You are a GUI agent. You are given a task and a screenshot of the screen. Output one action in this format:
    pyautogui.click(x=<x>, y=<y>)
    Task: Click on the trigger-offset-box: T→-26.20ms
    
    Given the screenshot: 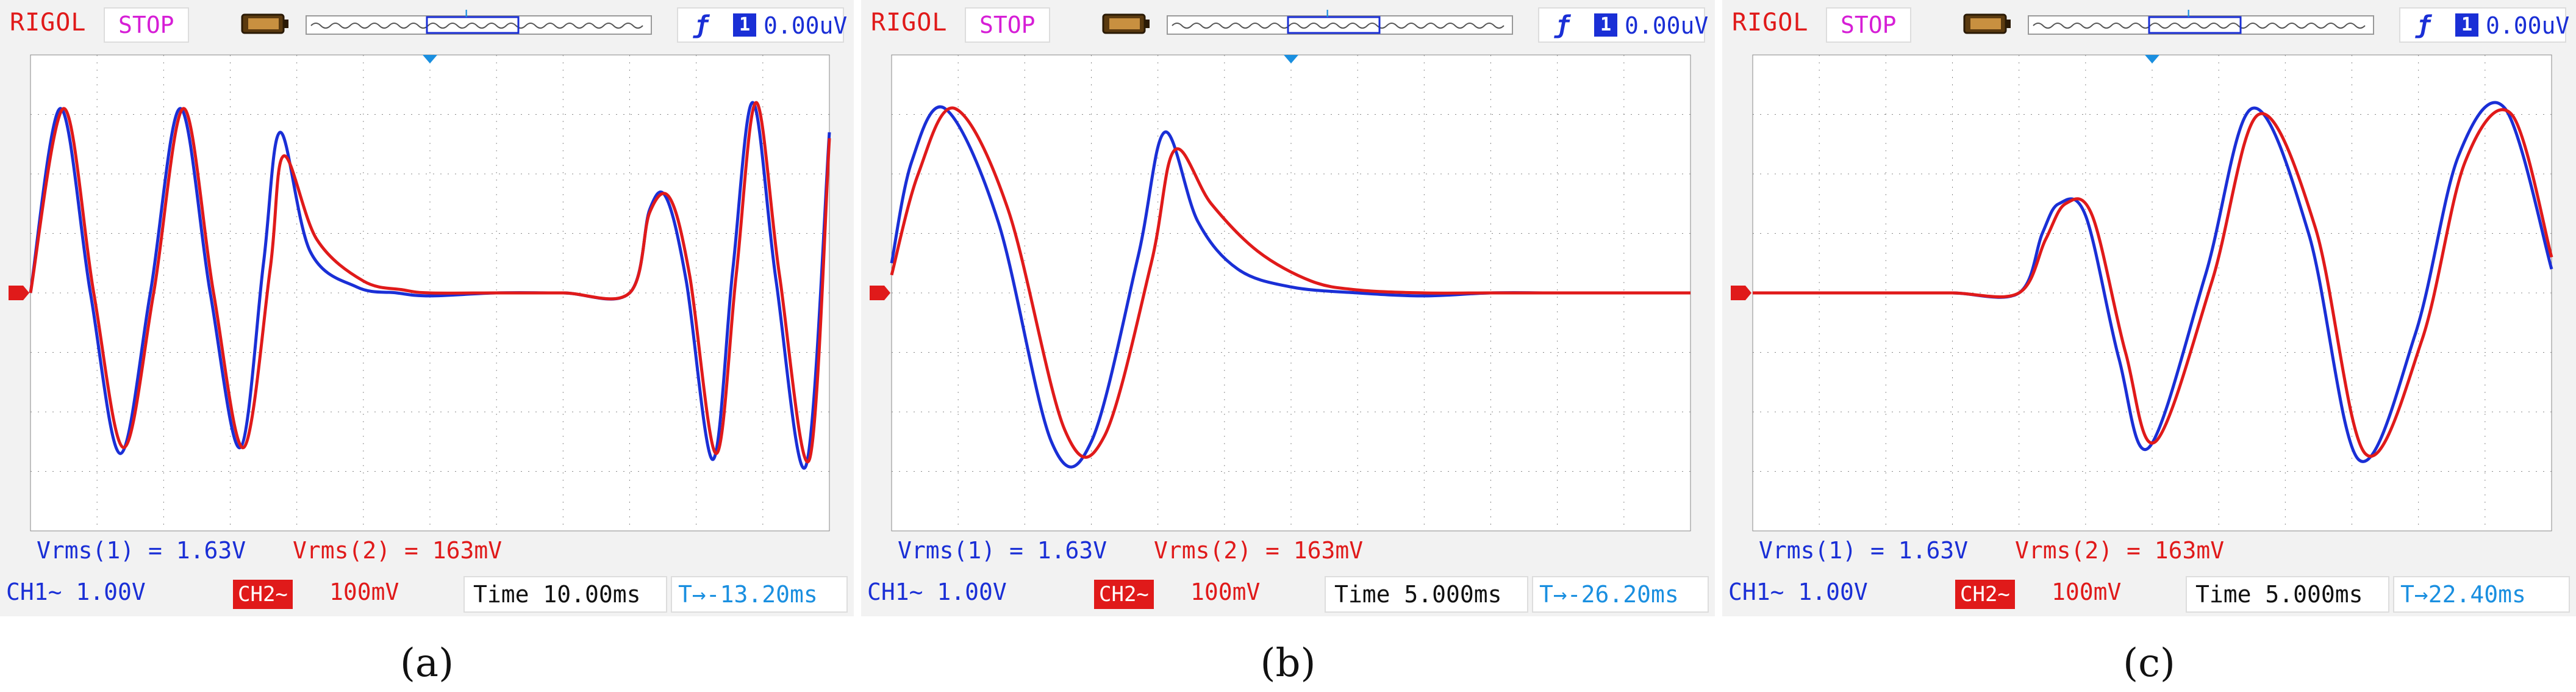 What is the action you would take?
    pyautogui.click(x=1621, y=594)
    